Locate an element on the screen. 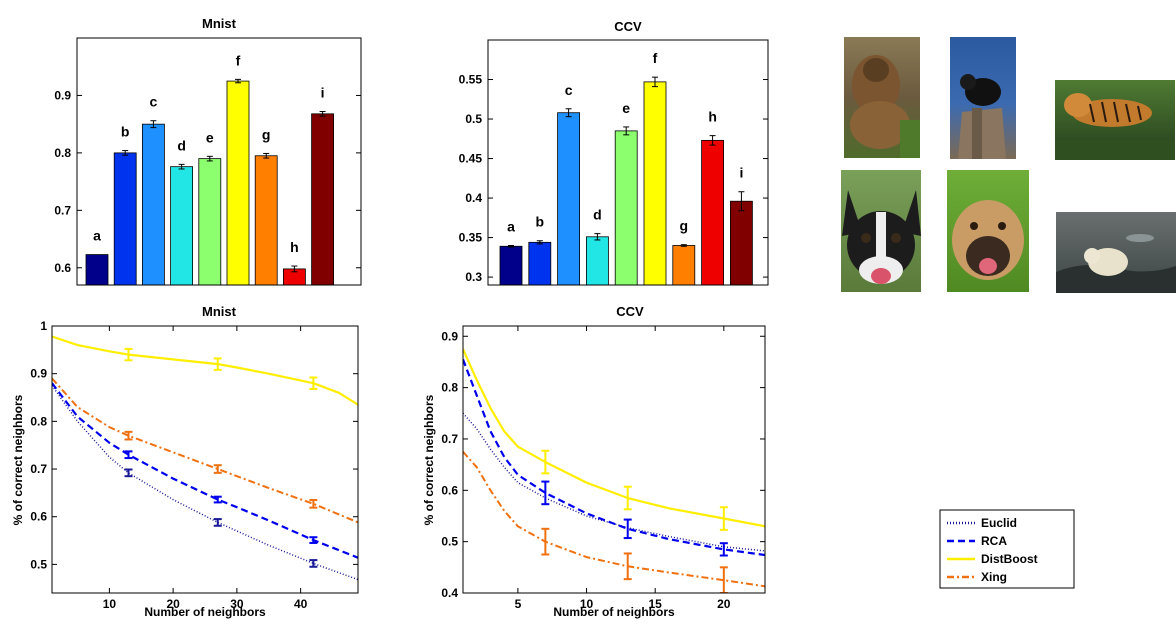 The width and height of the screenshot is (1176, 624). bar-chart-ccv: CCV 0.3 0.35 0.4 0.45 0.5 0.55 a b c d e f g h i is located at coordinates (614, 152).